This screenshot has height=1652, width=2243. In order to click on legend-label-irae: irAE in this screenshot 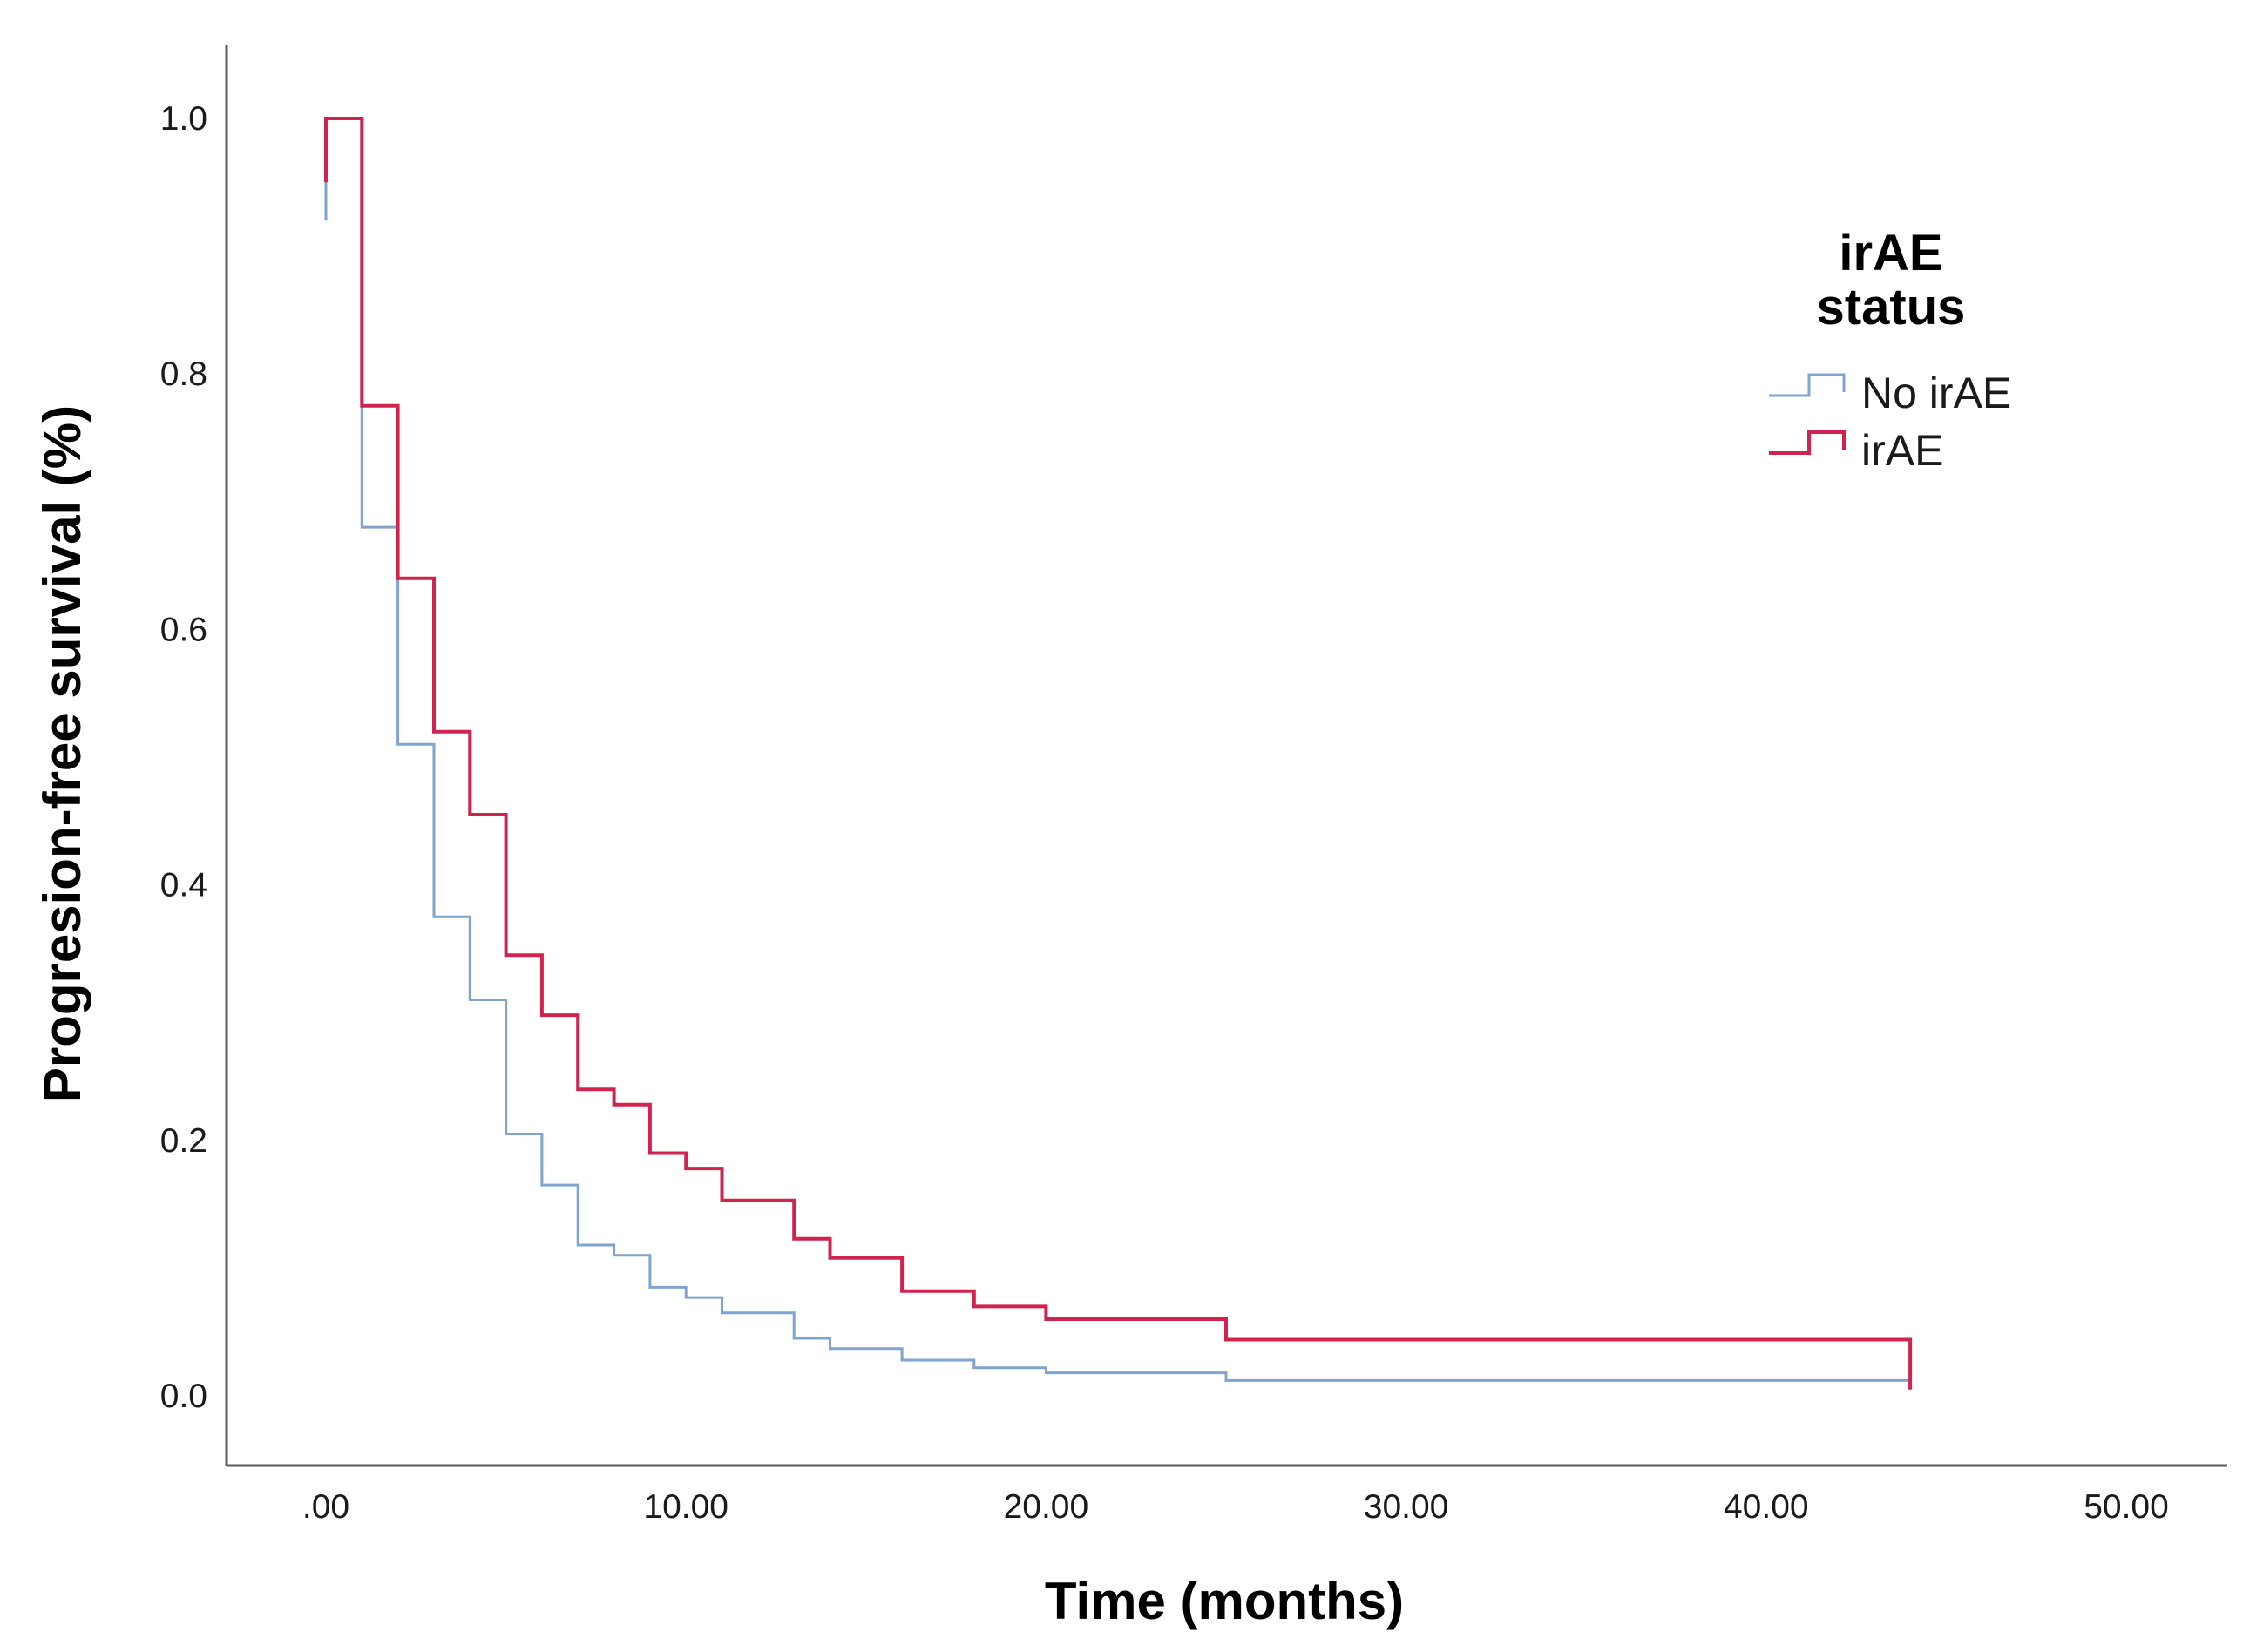, I will do `click(1902, 450)`.